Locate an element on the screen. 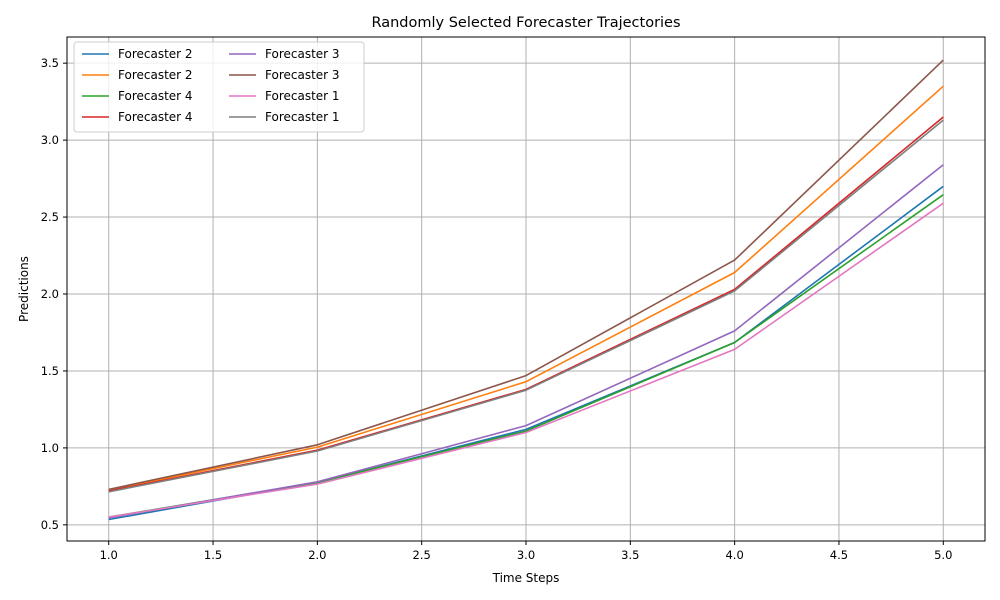 This screenshot has width=1000, height=600. x-tick-label: 4.5 is located at coordinates (839, 555).